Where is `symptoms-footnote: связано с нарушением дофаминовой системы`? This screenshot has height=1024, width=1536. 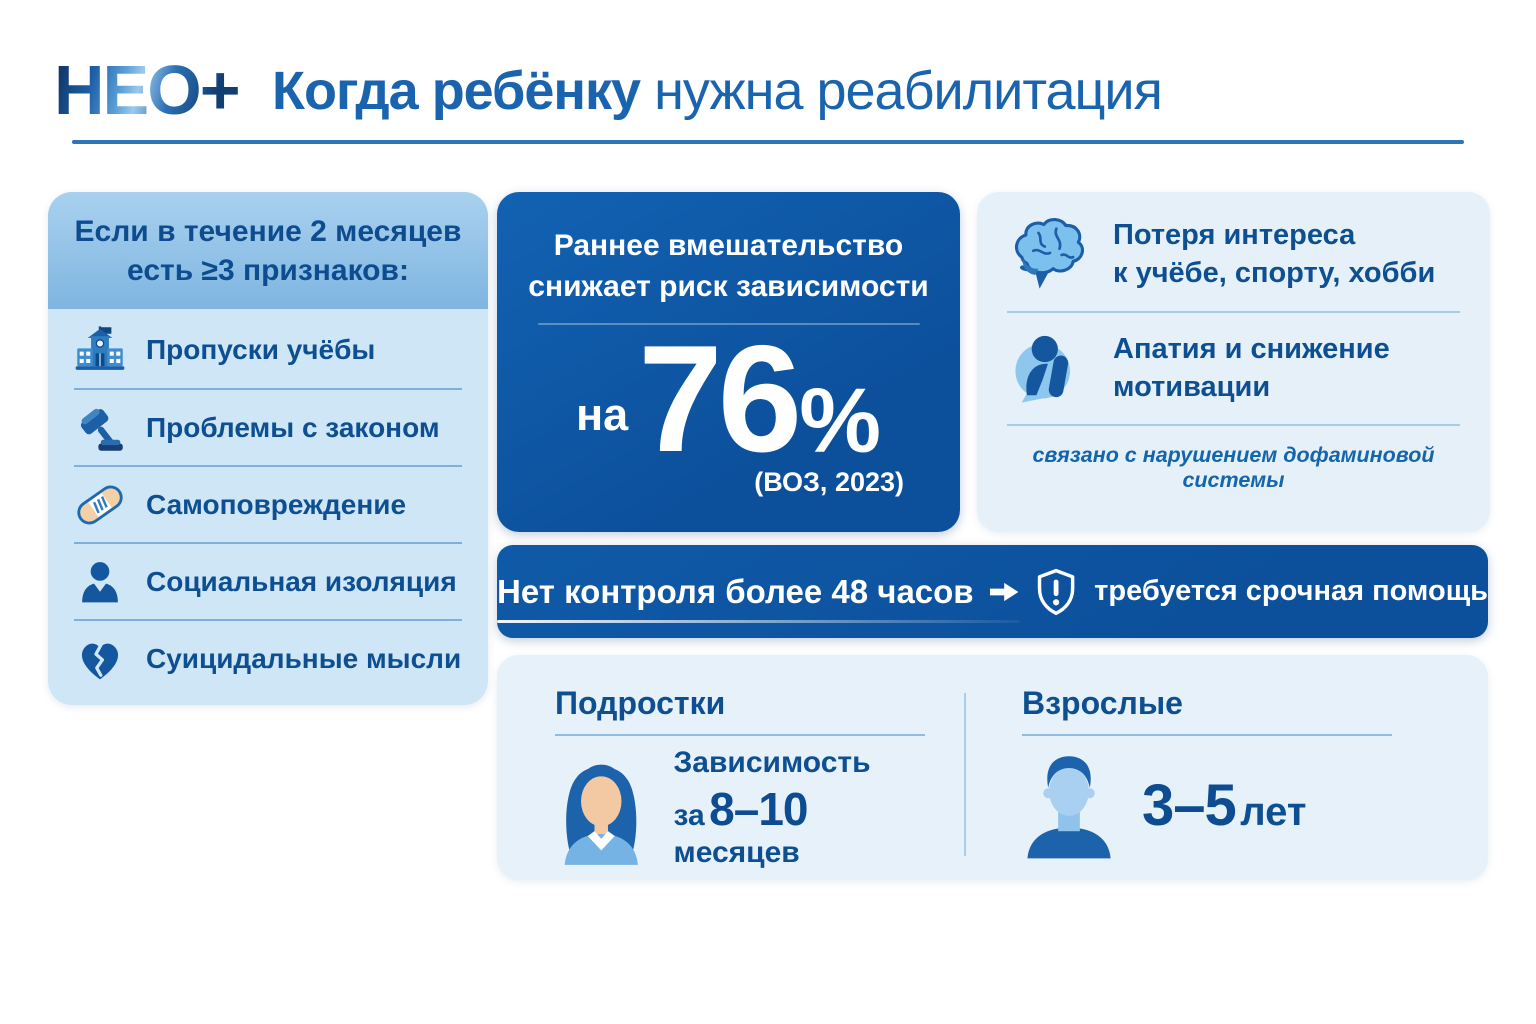 symptoms-footnote: связано с нарушением дофаминовой системы is located at coordinates (1233, 458).